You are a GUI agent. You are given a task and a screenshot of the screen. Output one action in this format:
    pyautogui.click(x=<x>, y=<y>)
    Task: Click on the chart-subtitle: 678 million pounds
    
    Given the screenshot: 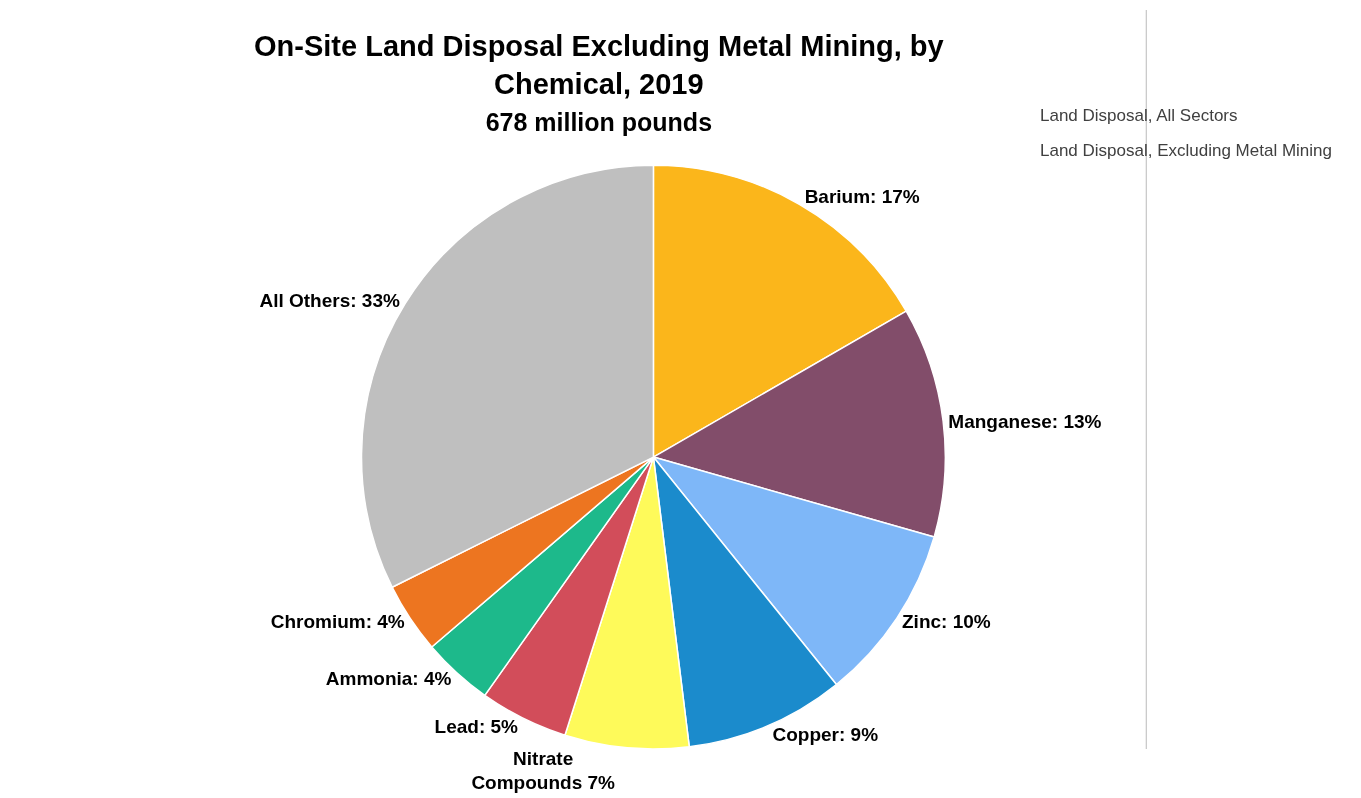 What is the action you would take?
    pyautogui.click(x=599, y=122)
    